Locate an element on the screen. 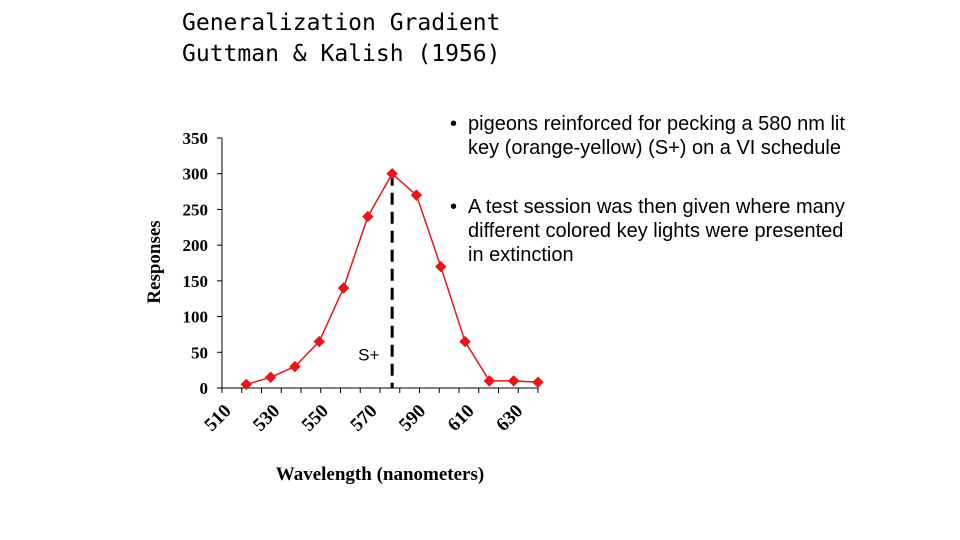 The height and width of the screenshot is (540, 960). x-tick-label: 530 is located at coordinates (266, 418).